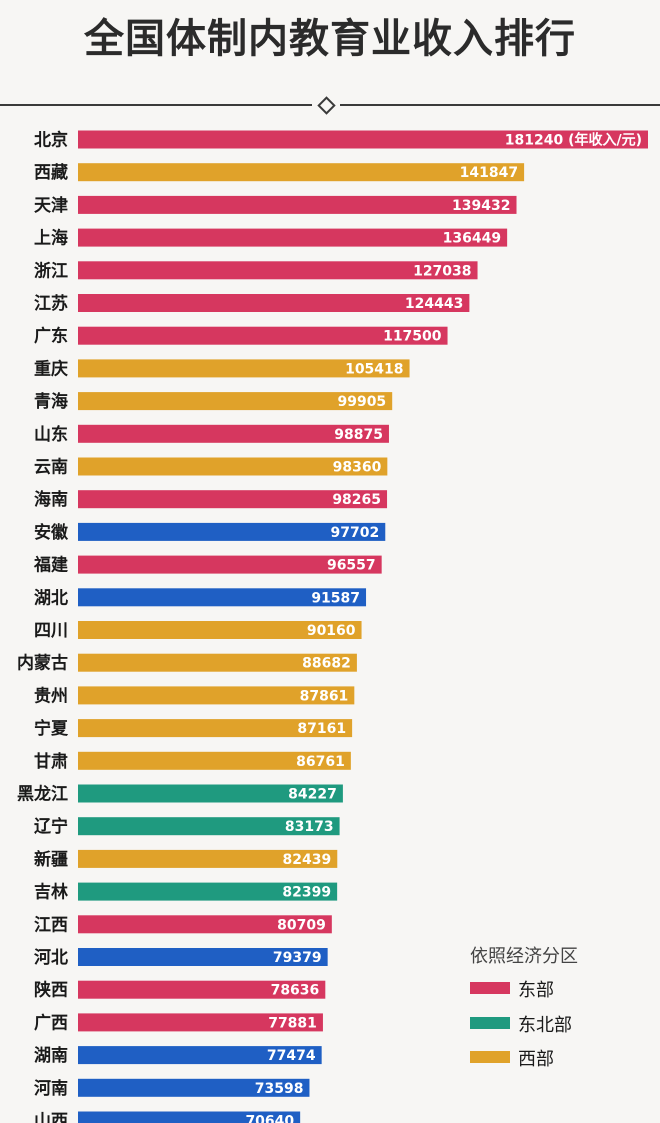 The image size is (660, 1123). I want to click on bar-label: 江苏, so click(51, 303).